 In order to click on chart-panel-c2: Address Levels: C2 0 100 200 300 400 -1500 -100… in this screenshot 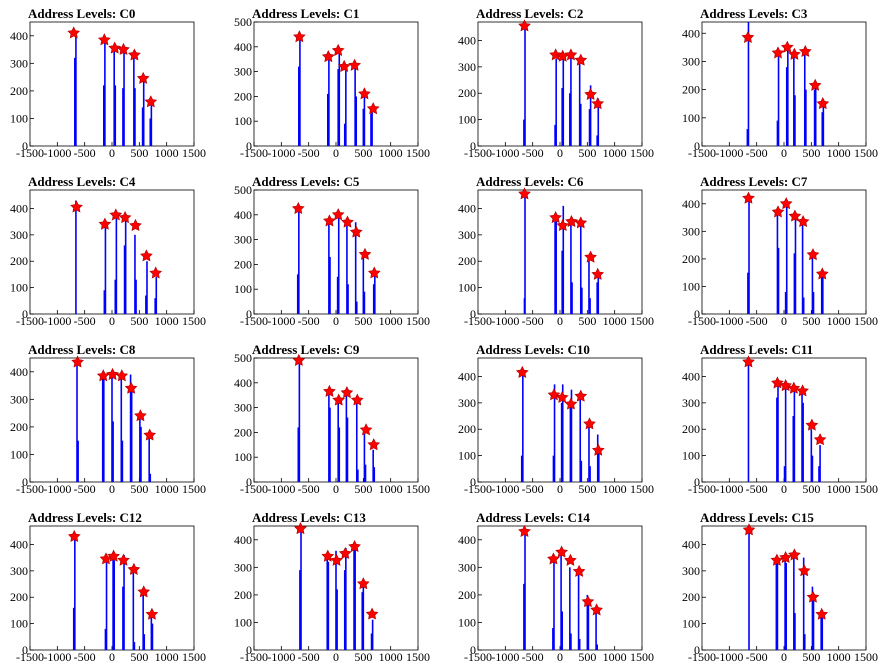, I will do `click(560, 84)`.